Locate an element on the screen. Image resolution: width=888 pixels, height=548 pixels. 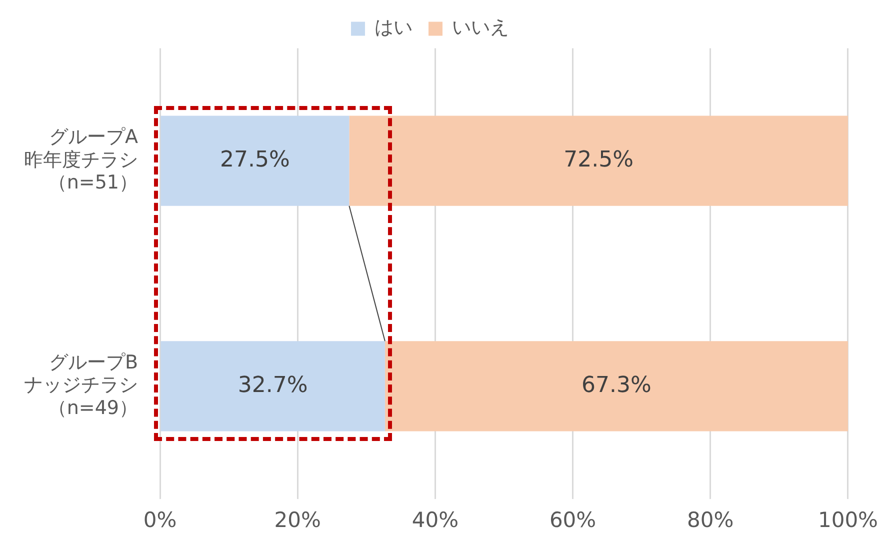
data-label: 27.5% is located at coordinates (255, 160).